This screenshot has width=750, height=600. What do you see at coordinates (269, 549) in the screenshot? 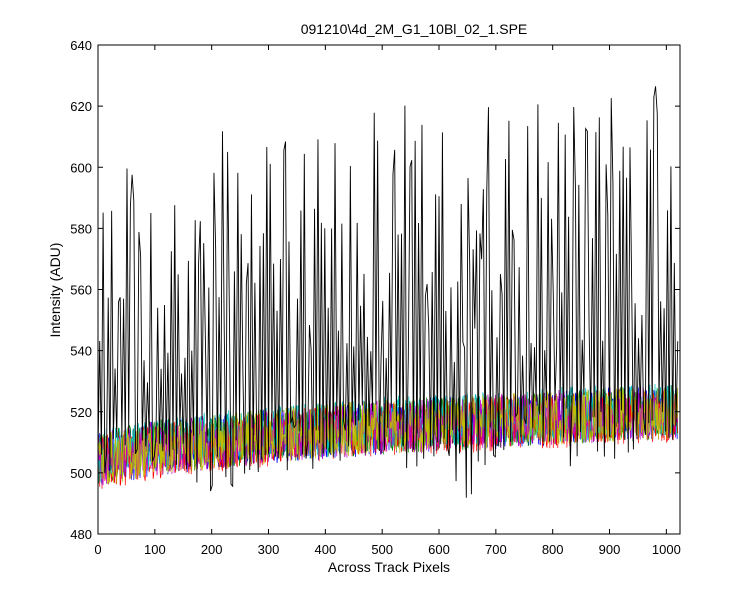
I see `x-tick-label: 300` at bounding box center [269, 549].